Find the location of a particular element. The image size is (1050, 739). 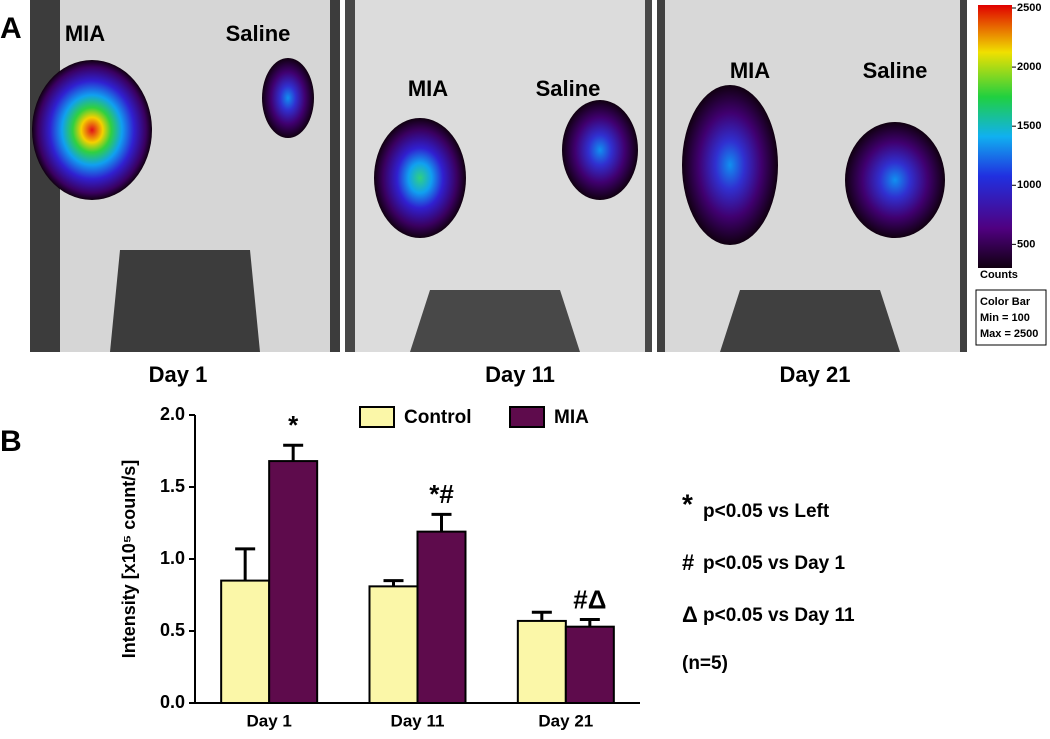

y-tick-label: 2.0 is located at coordinates (172, 414).